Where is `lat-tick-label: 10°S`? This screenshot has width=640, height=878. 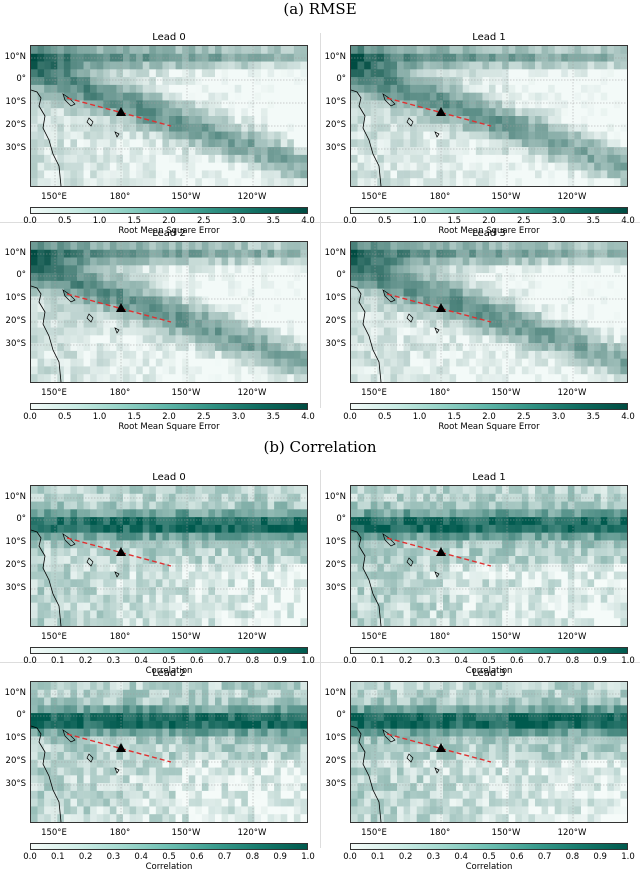 lat-tick-label: 10°S is located at coordinates (336, 542).